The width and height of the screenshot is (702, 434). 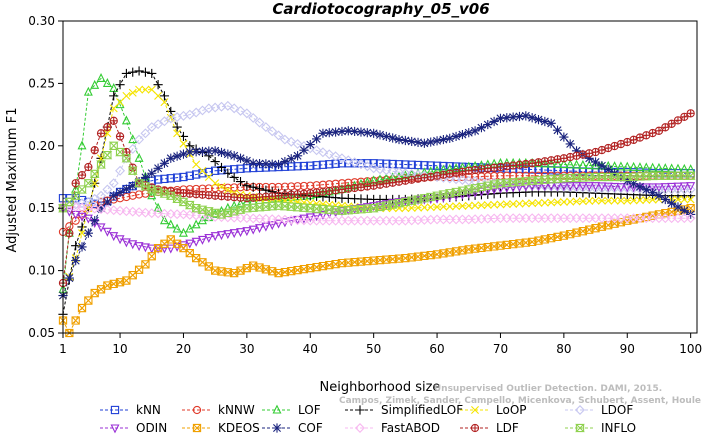 I want to click on legend-item-cof: COF, so click(x=292, y=427).